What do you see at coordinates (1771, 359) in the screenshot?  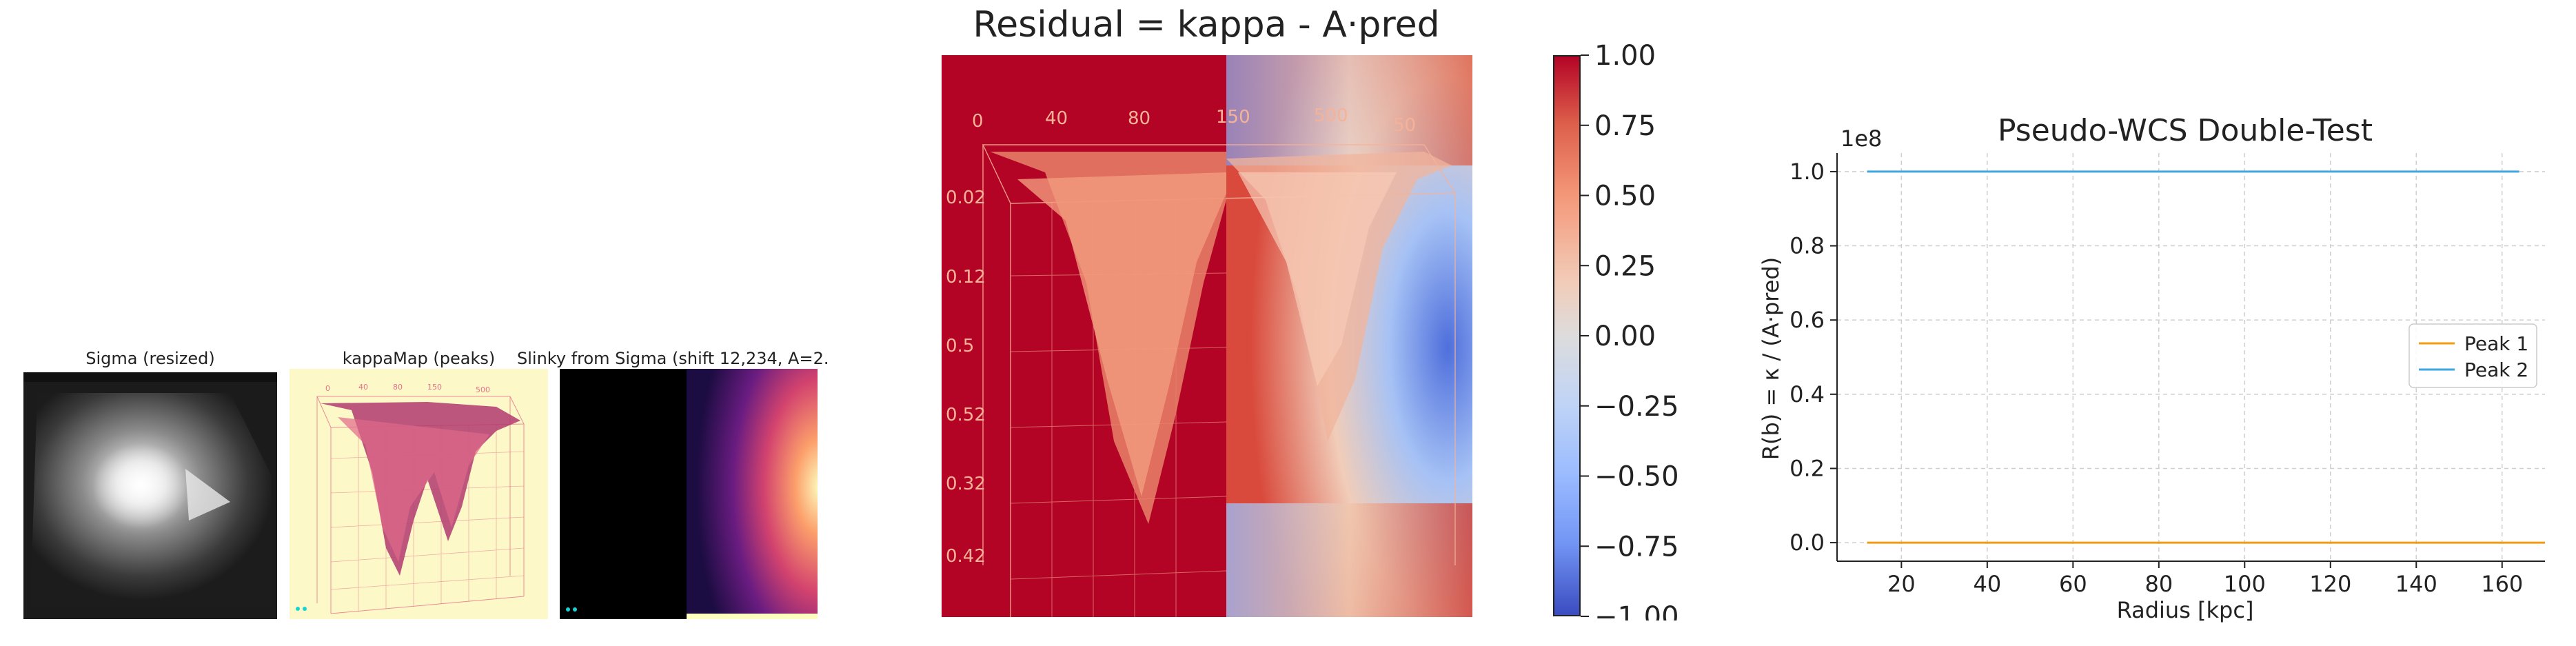 I see `y-axis-label: R(b) = κ / (A·pred)` at bounding box center [1771, 359].